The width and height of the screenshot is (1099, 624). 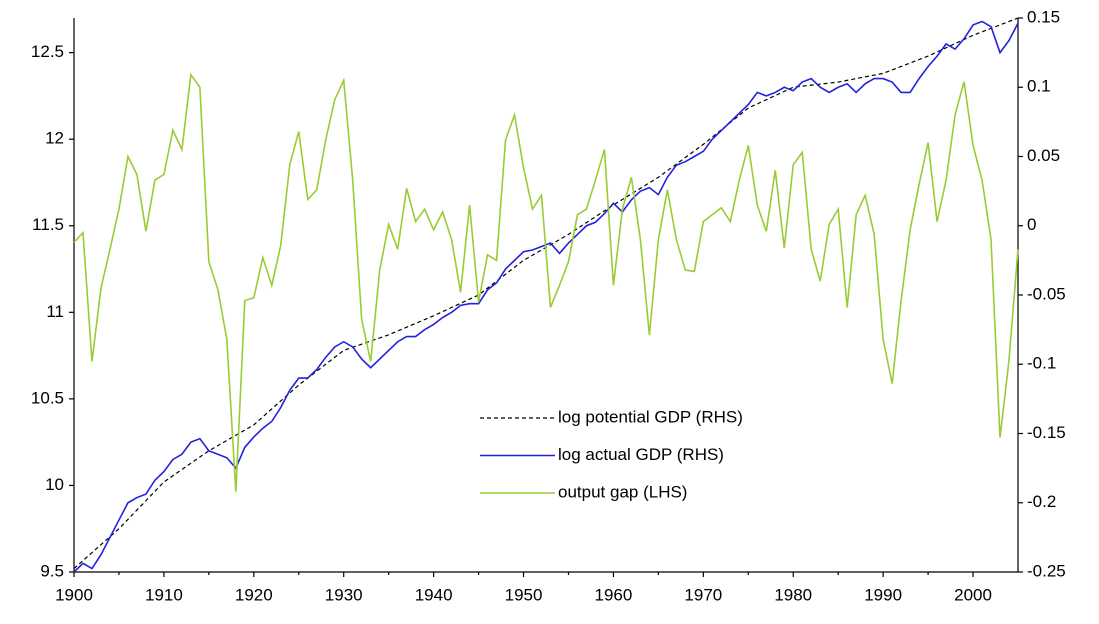 What do you see at coordinates (1041, 363) in the screenshot?
I see `y2-tick-label: -0.1` at bounding box center [1041, 363].